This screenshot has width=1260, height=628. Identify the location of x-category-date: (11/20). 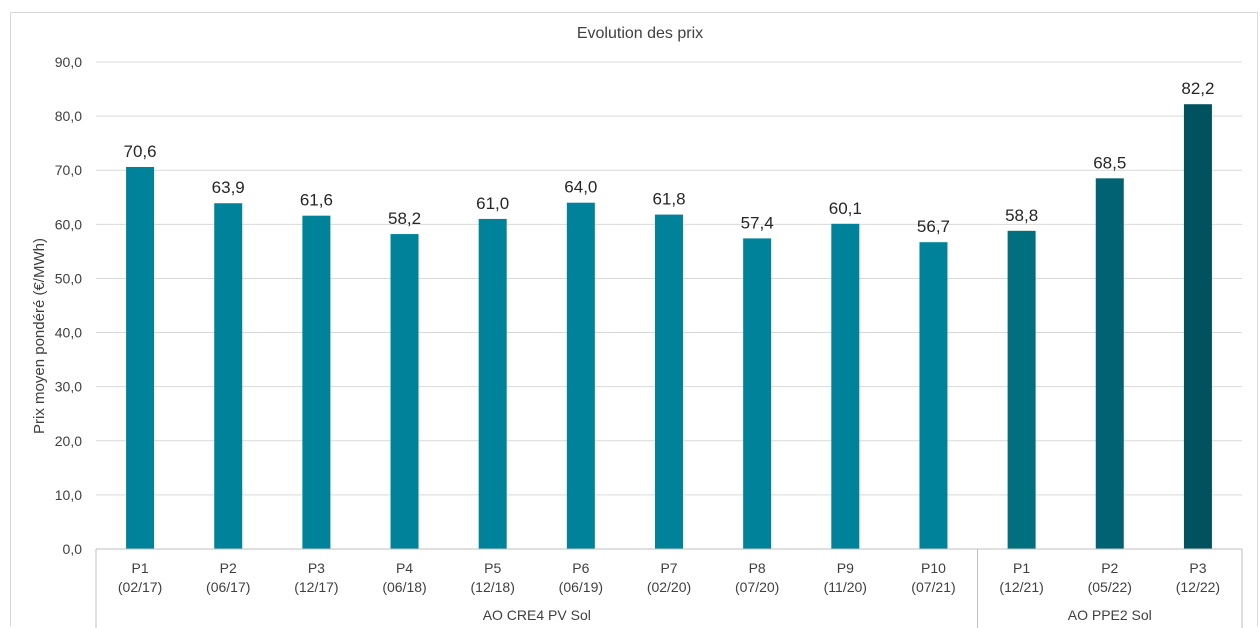
(845, 587).